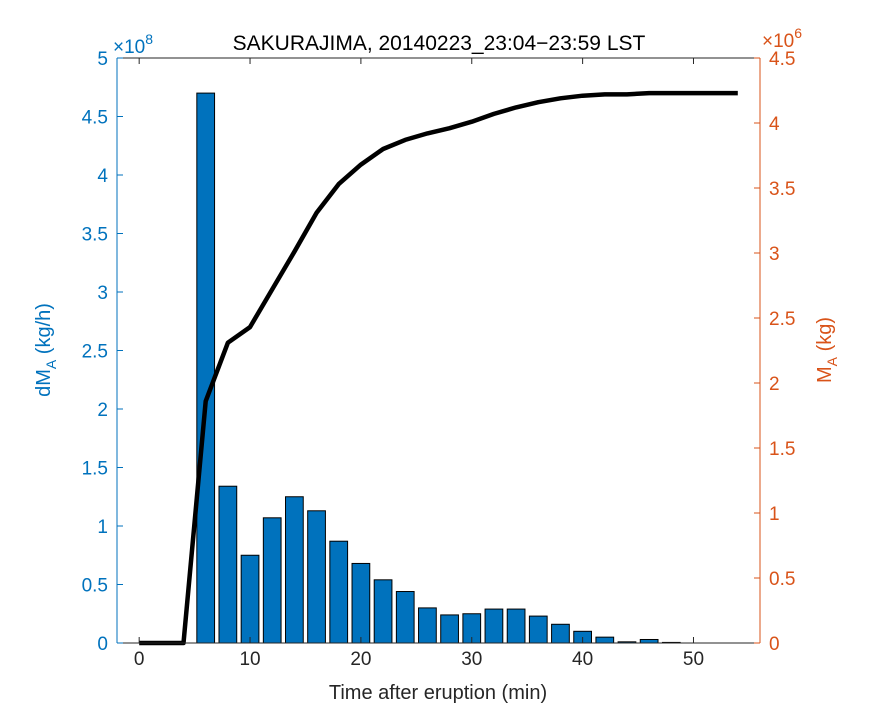 This screenshot has width=875, height=723. I want to click on x-tick-label: 30, so click(471, 659).